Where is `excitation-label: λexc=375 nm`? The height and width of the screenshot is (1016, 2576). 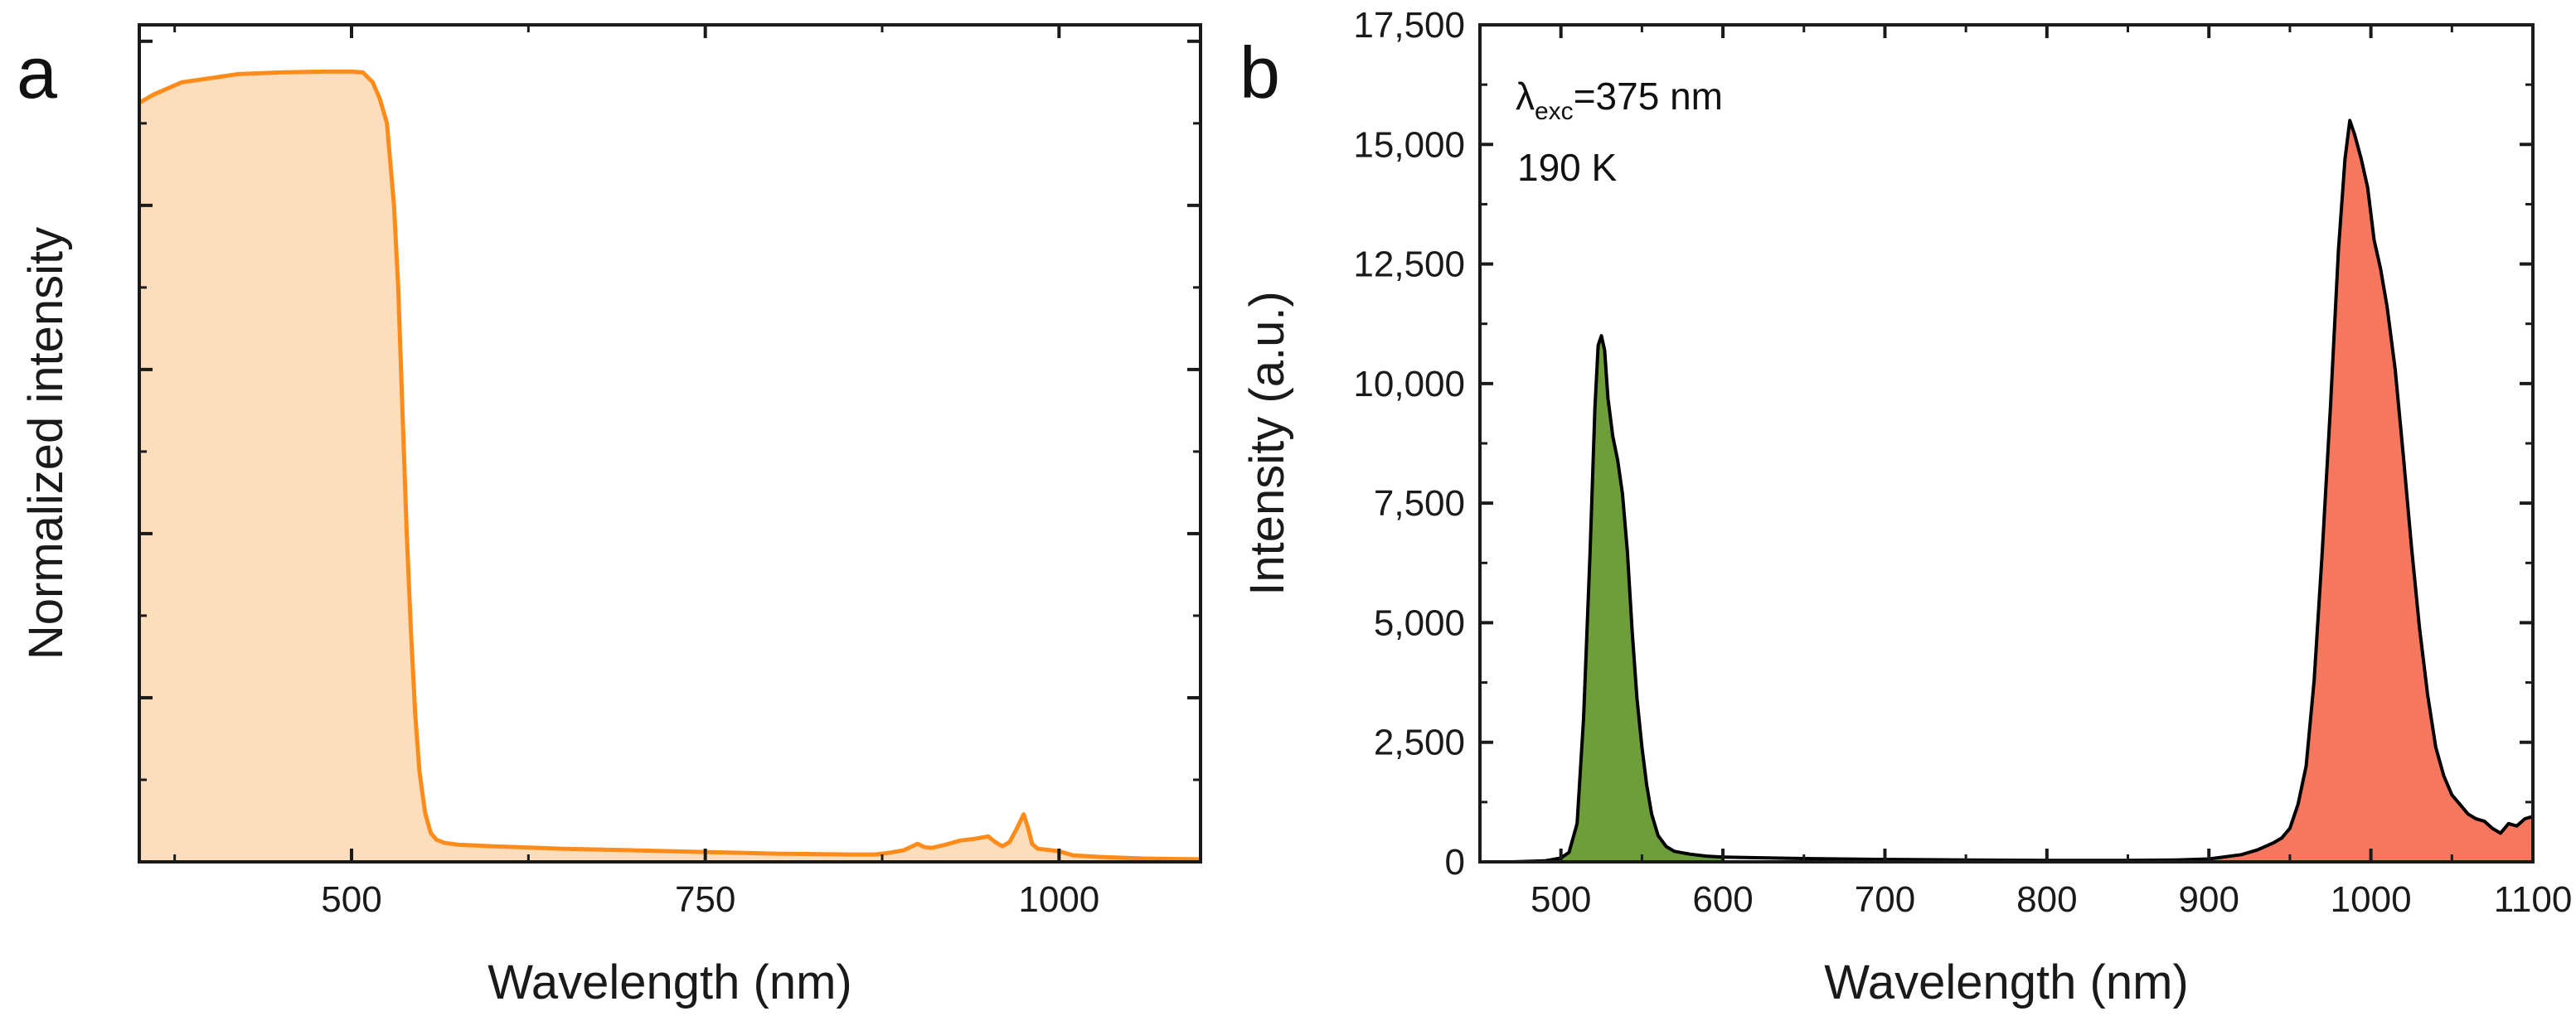 excitation-label: λexc=375 nm is located at coordinates (1619, 100).